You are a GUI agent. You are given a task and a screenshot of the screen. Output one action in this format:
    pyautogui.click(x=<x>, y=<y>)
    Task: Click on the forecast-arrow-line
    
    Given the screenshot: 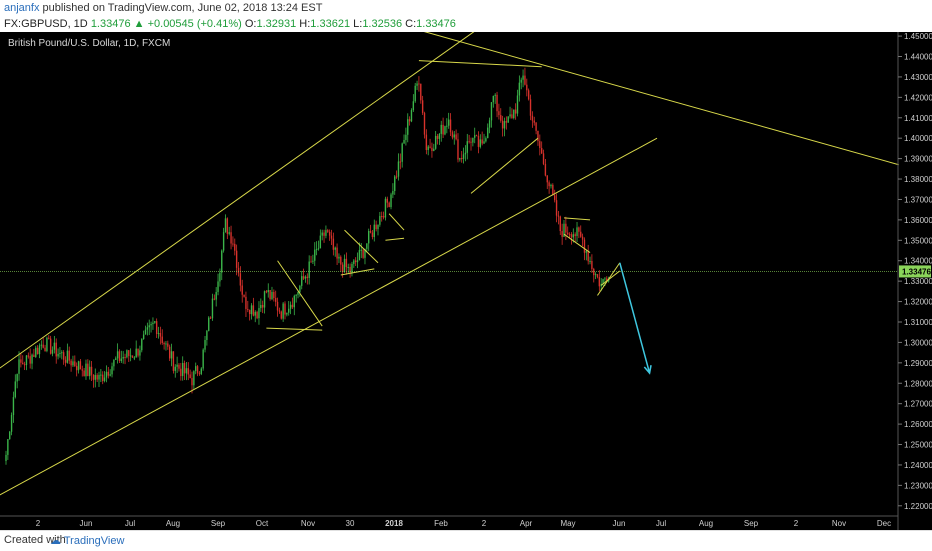 What is the action you would take?
    pyautogui.click(x=635, y=318)
    